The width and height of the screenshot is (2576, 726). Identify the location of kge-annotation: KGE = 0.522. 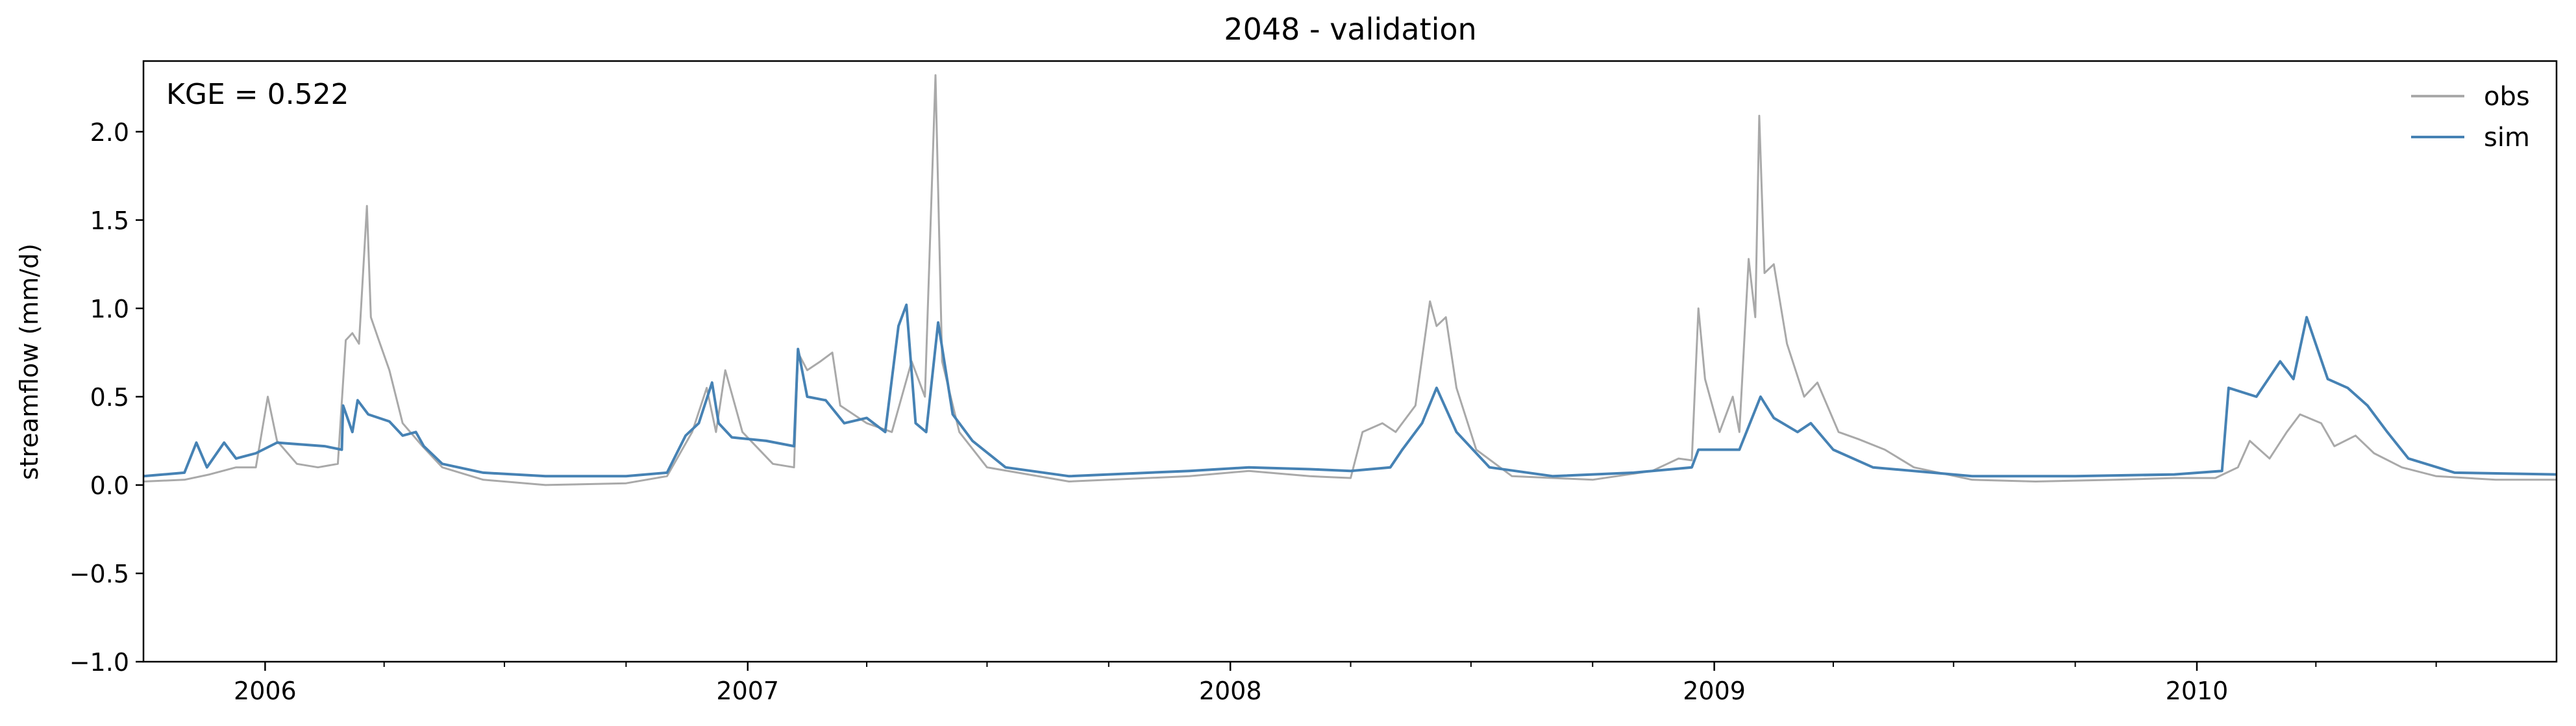
(257, 94).